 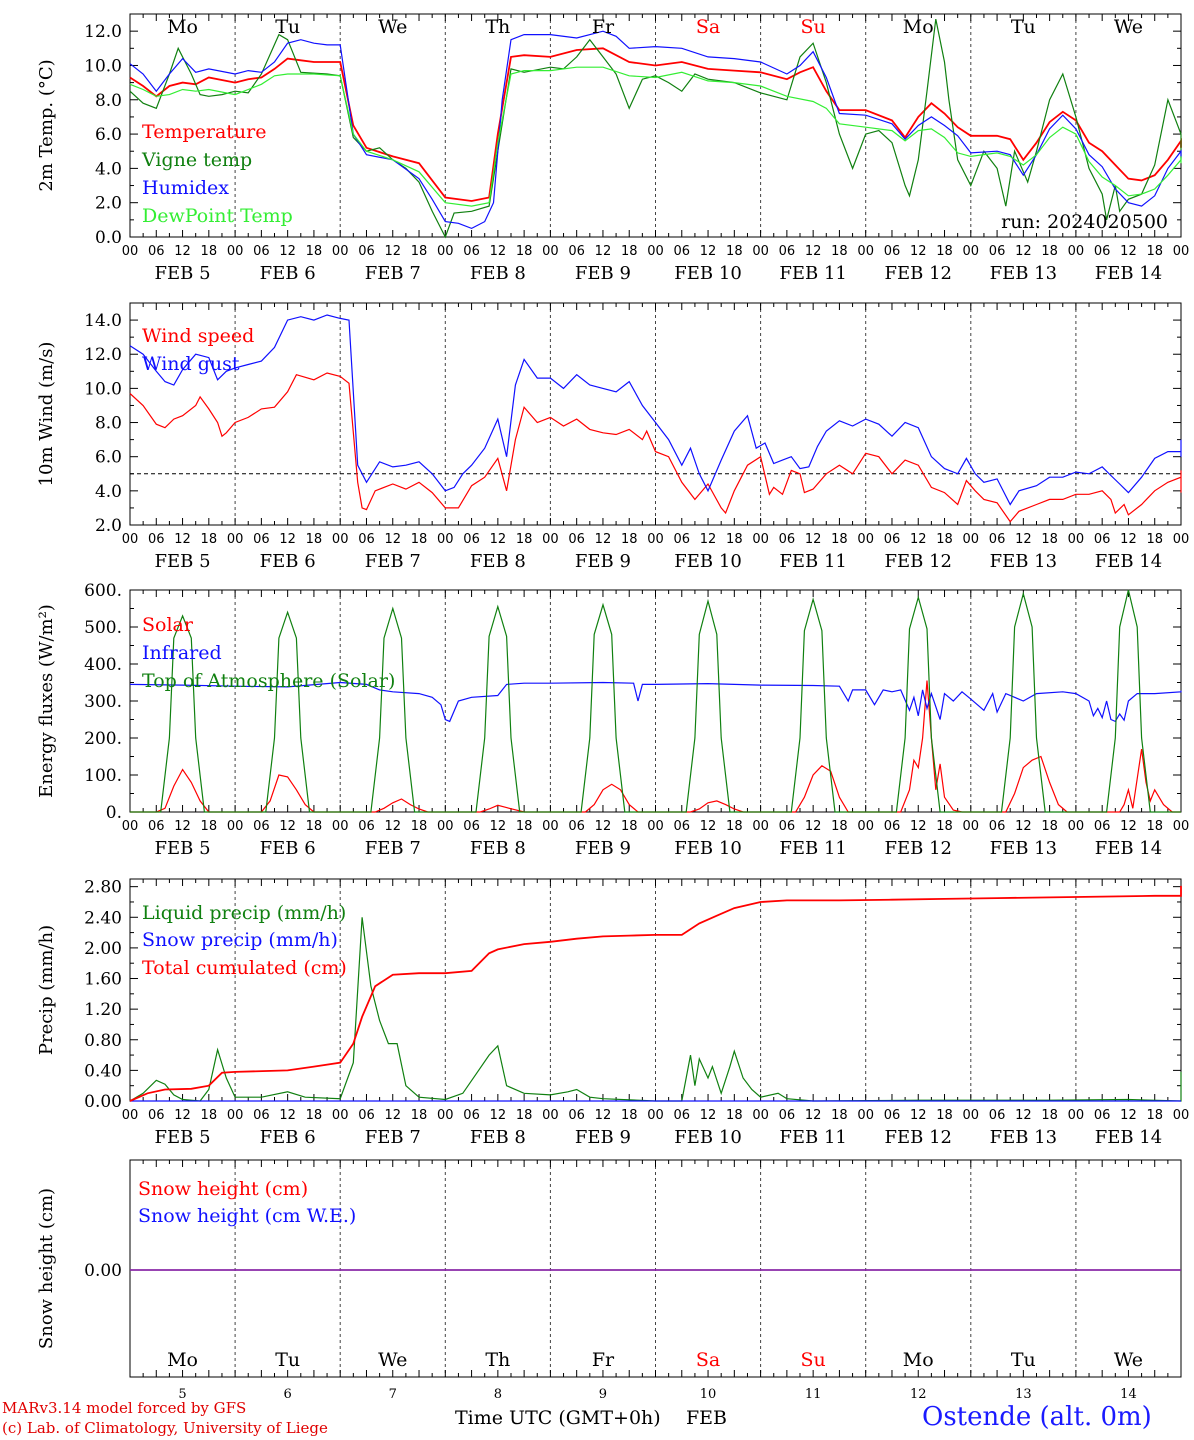 What do you see at coordinates (1023, 848) in the screenshot?
I see `date-label: FEB 13` at bounding box center [1023, 848].